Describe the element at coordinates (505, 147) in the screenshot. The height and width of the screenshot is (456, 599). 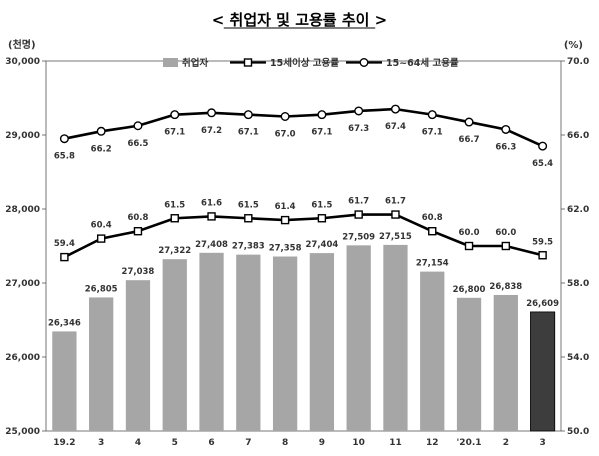
I see `point-value-label: 66.3` at that location.